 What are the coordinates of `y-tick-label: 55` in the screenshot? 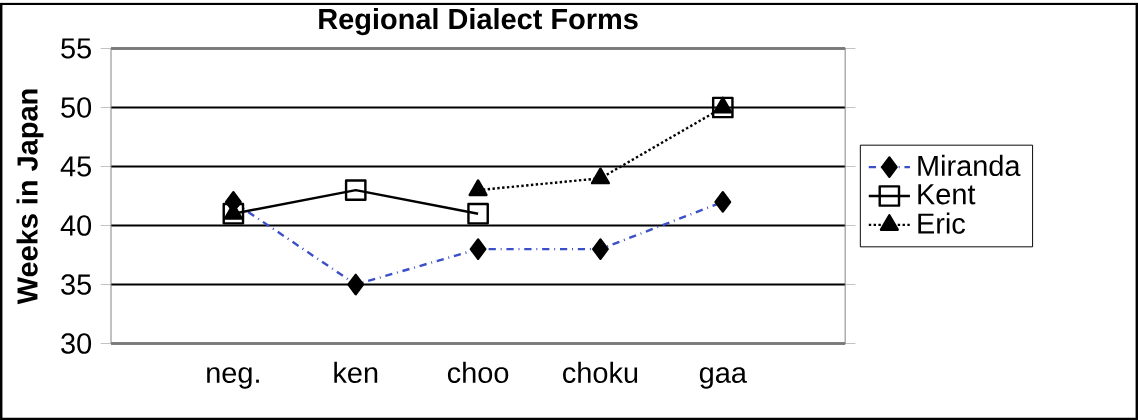 It's located at (76, 48).